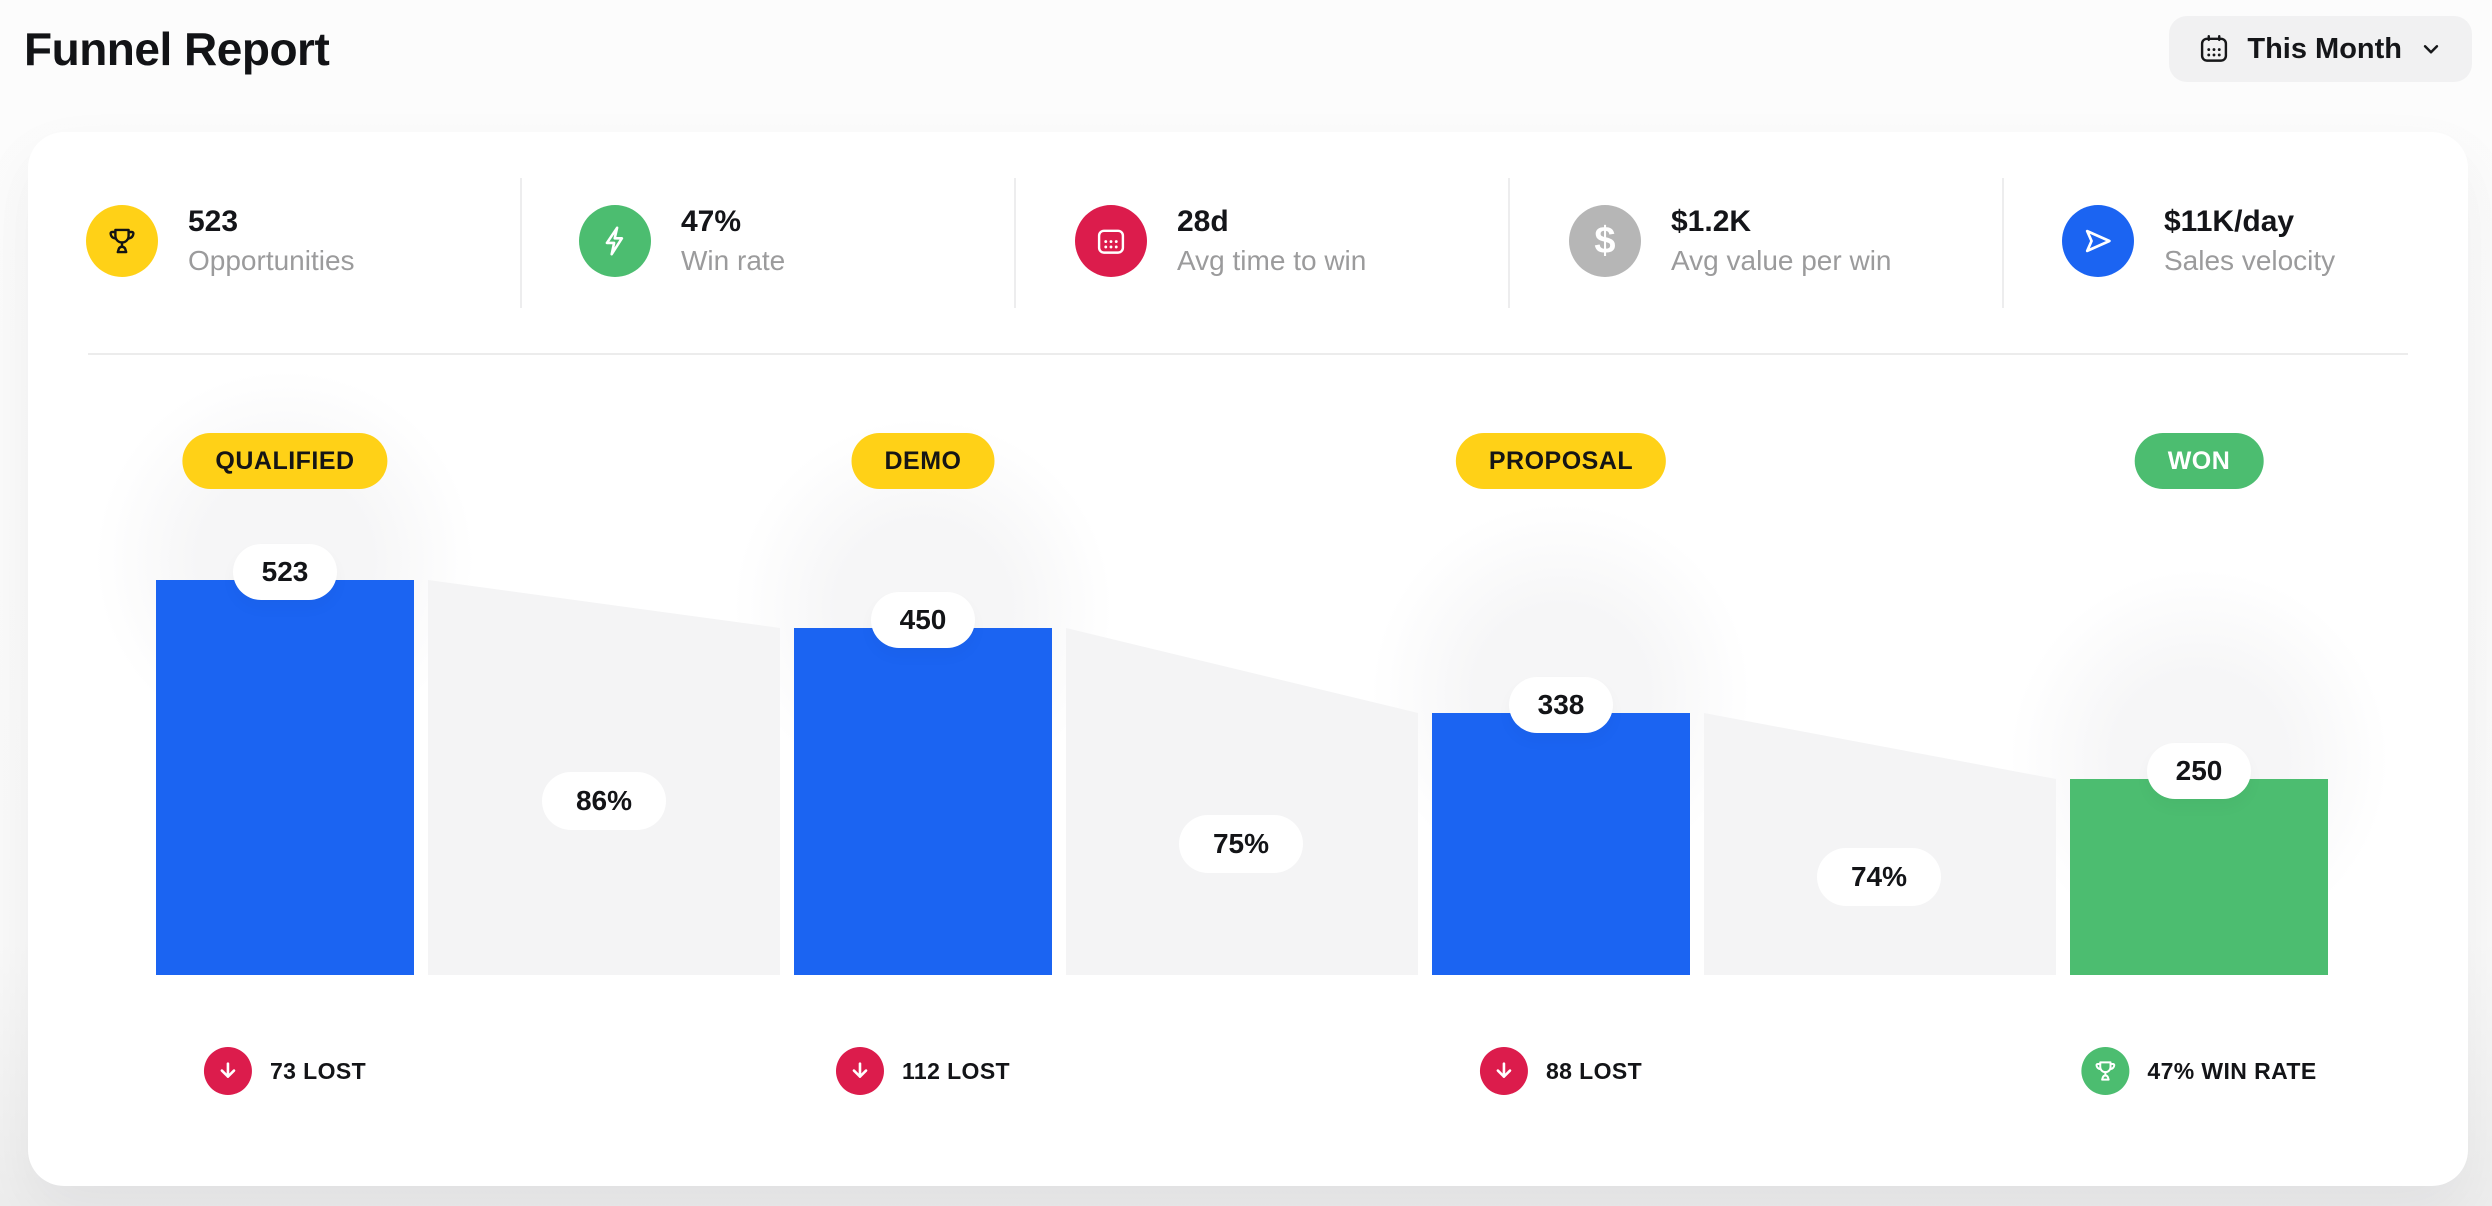 The height and width of the screenshot is (1206, 2492). What do you see at coordinates (177, 49) in the screenshot?
I see `page-title: Funnel Report` at bounding box center [177, 49].